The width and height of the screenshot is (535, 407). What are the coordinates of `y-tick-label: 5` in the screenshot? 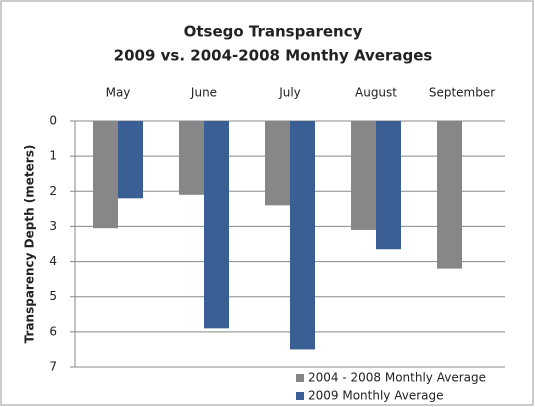 It's located at (53, 296).